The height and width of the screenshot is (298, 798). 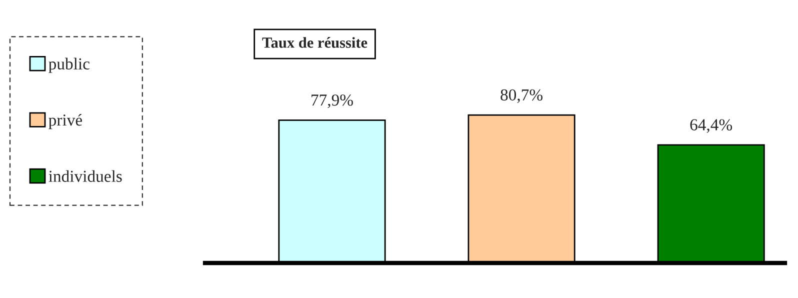 What do you see at coordinates (332, 101) in the screenshot?
I see `data-label: 77,9%` at bounding box center [332, 101].